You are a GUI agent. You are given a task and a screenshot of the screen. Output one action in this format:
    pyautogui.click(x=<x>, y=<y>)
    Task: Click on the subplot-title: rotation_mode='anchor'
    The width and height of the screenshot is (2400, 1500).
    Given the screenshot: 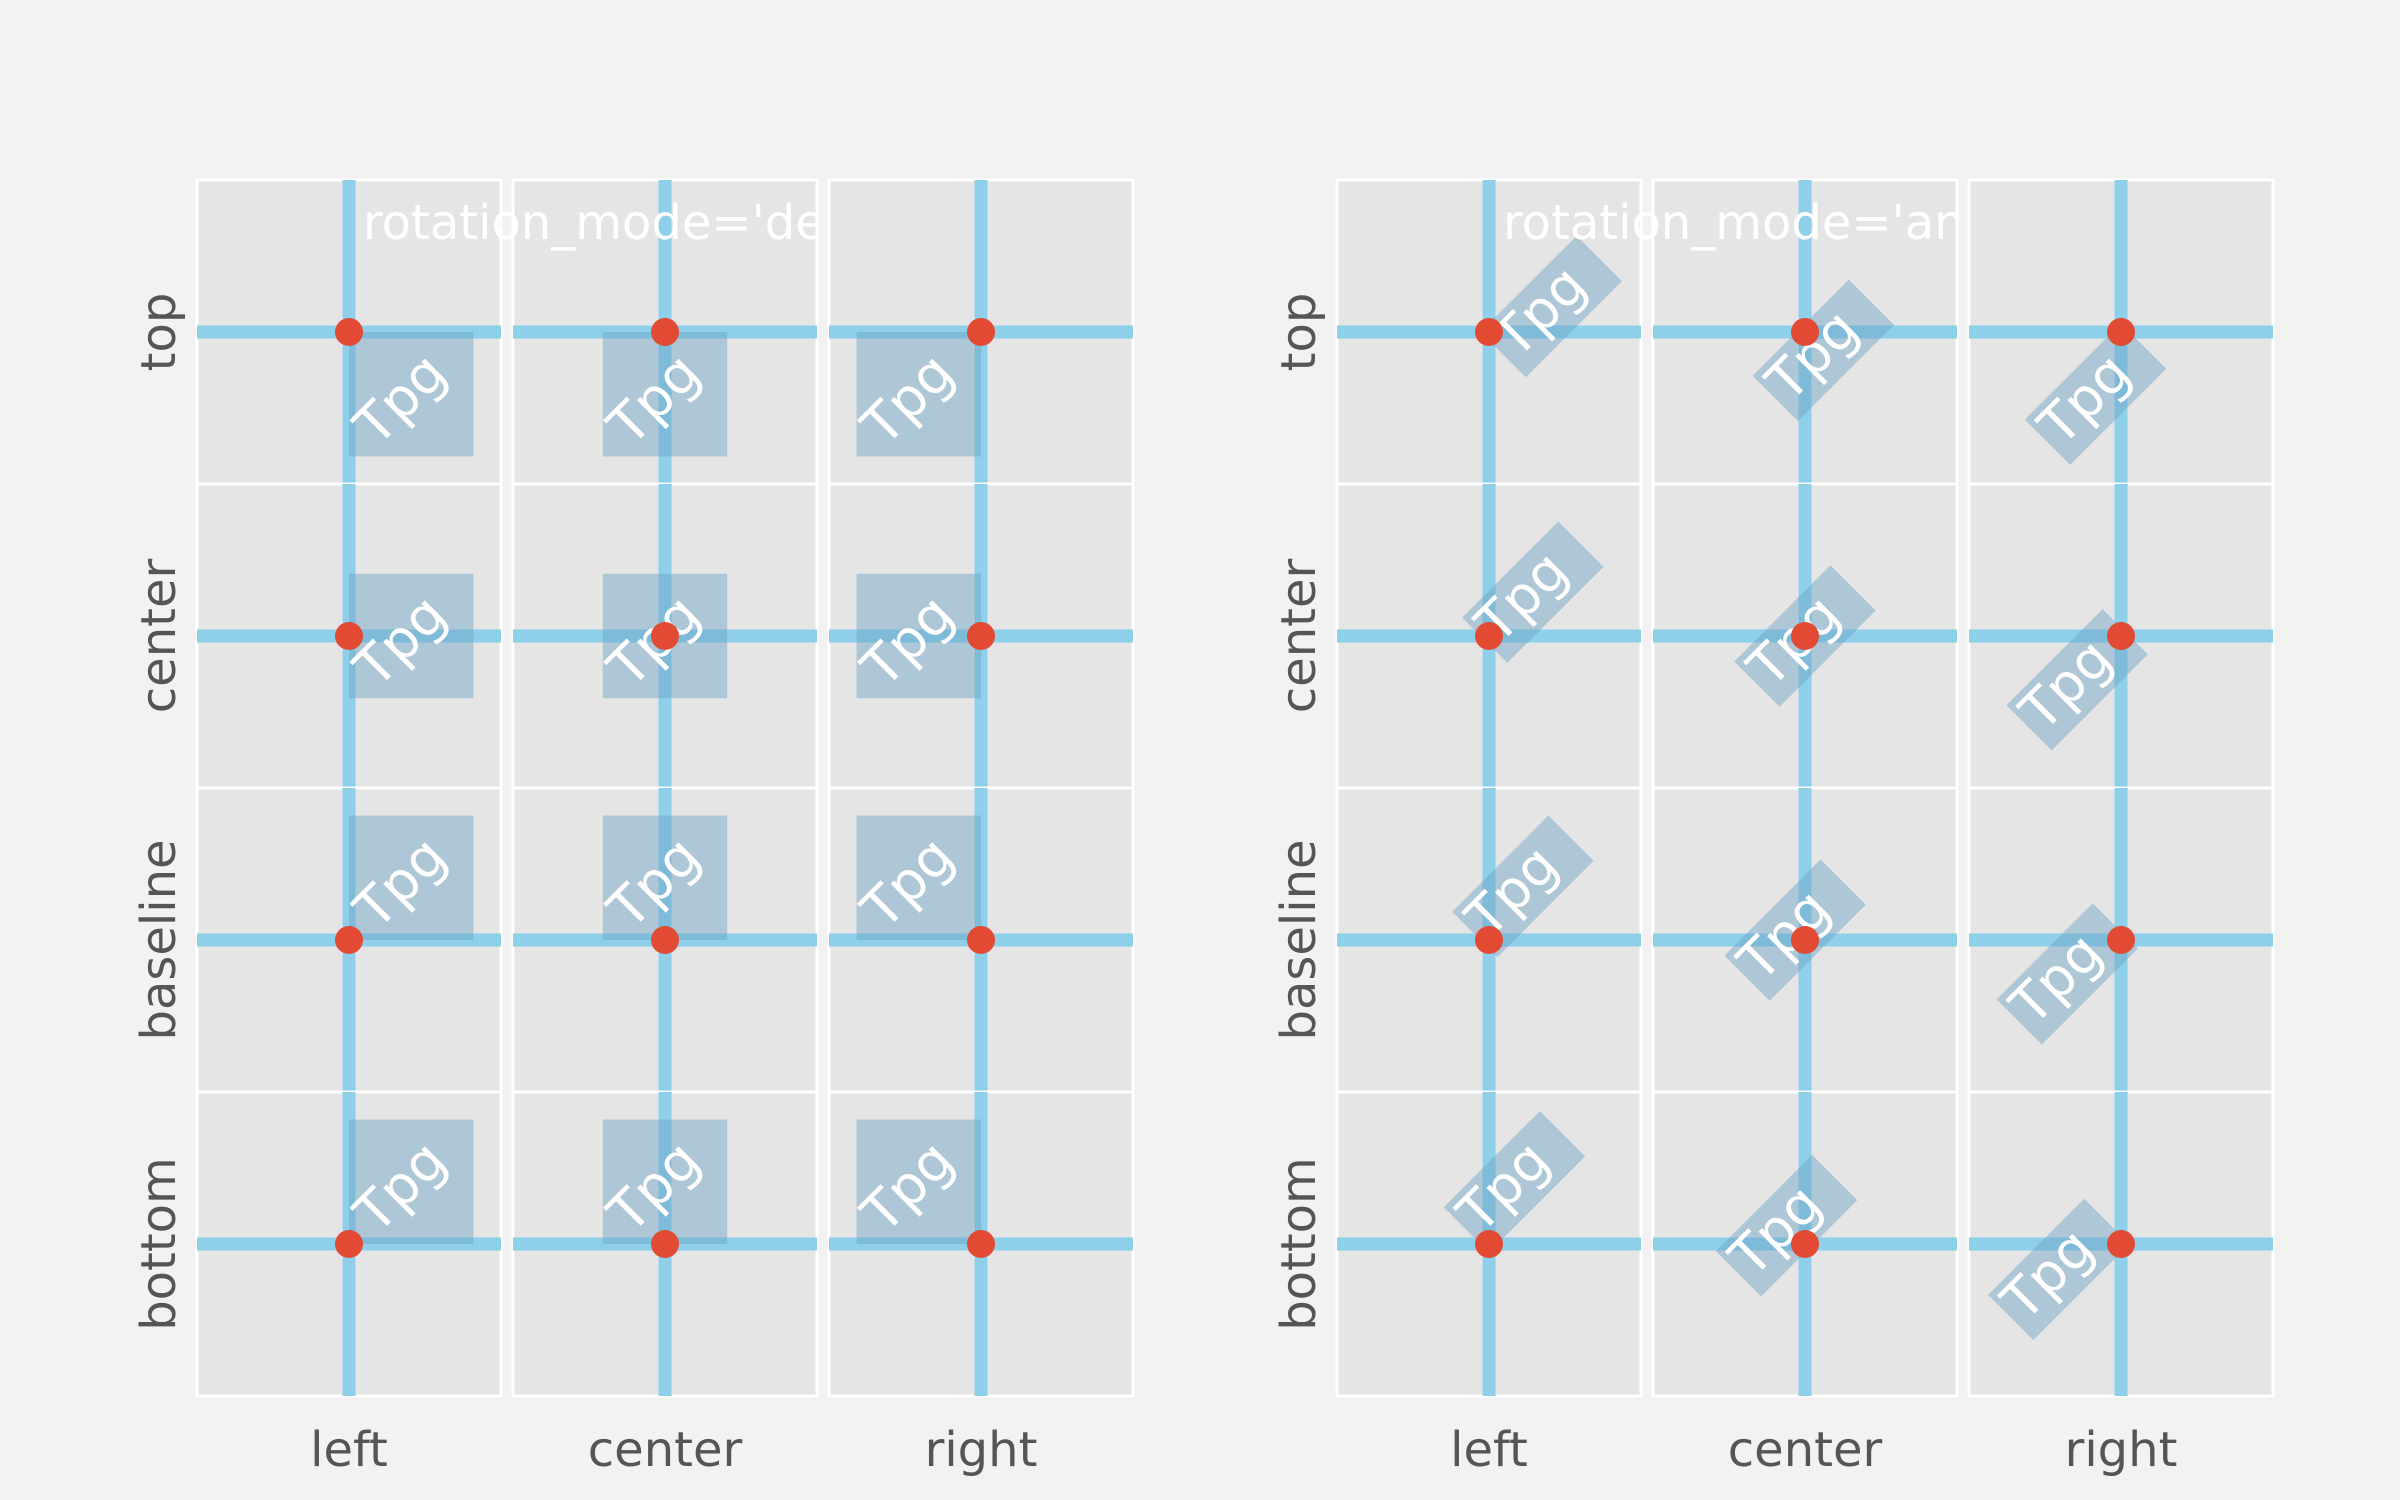 What is the action you would take?
    pyautogui.click(x=1793, y=223)
    